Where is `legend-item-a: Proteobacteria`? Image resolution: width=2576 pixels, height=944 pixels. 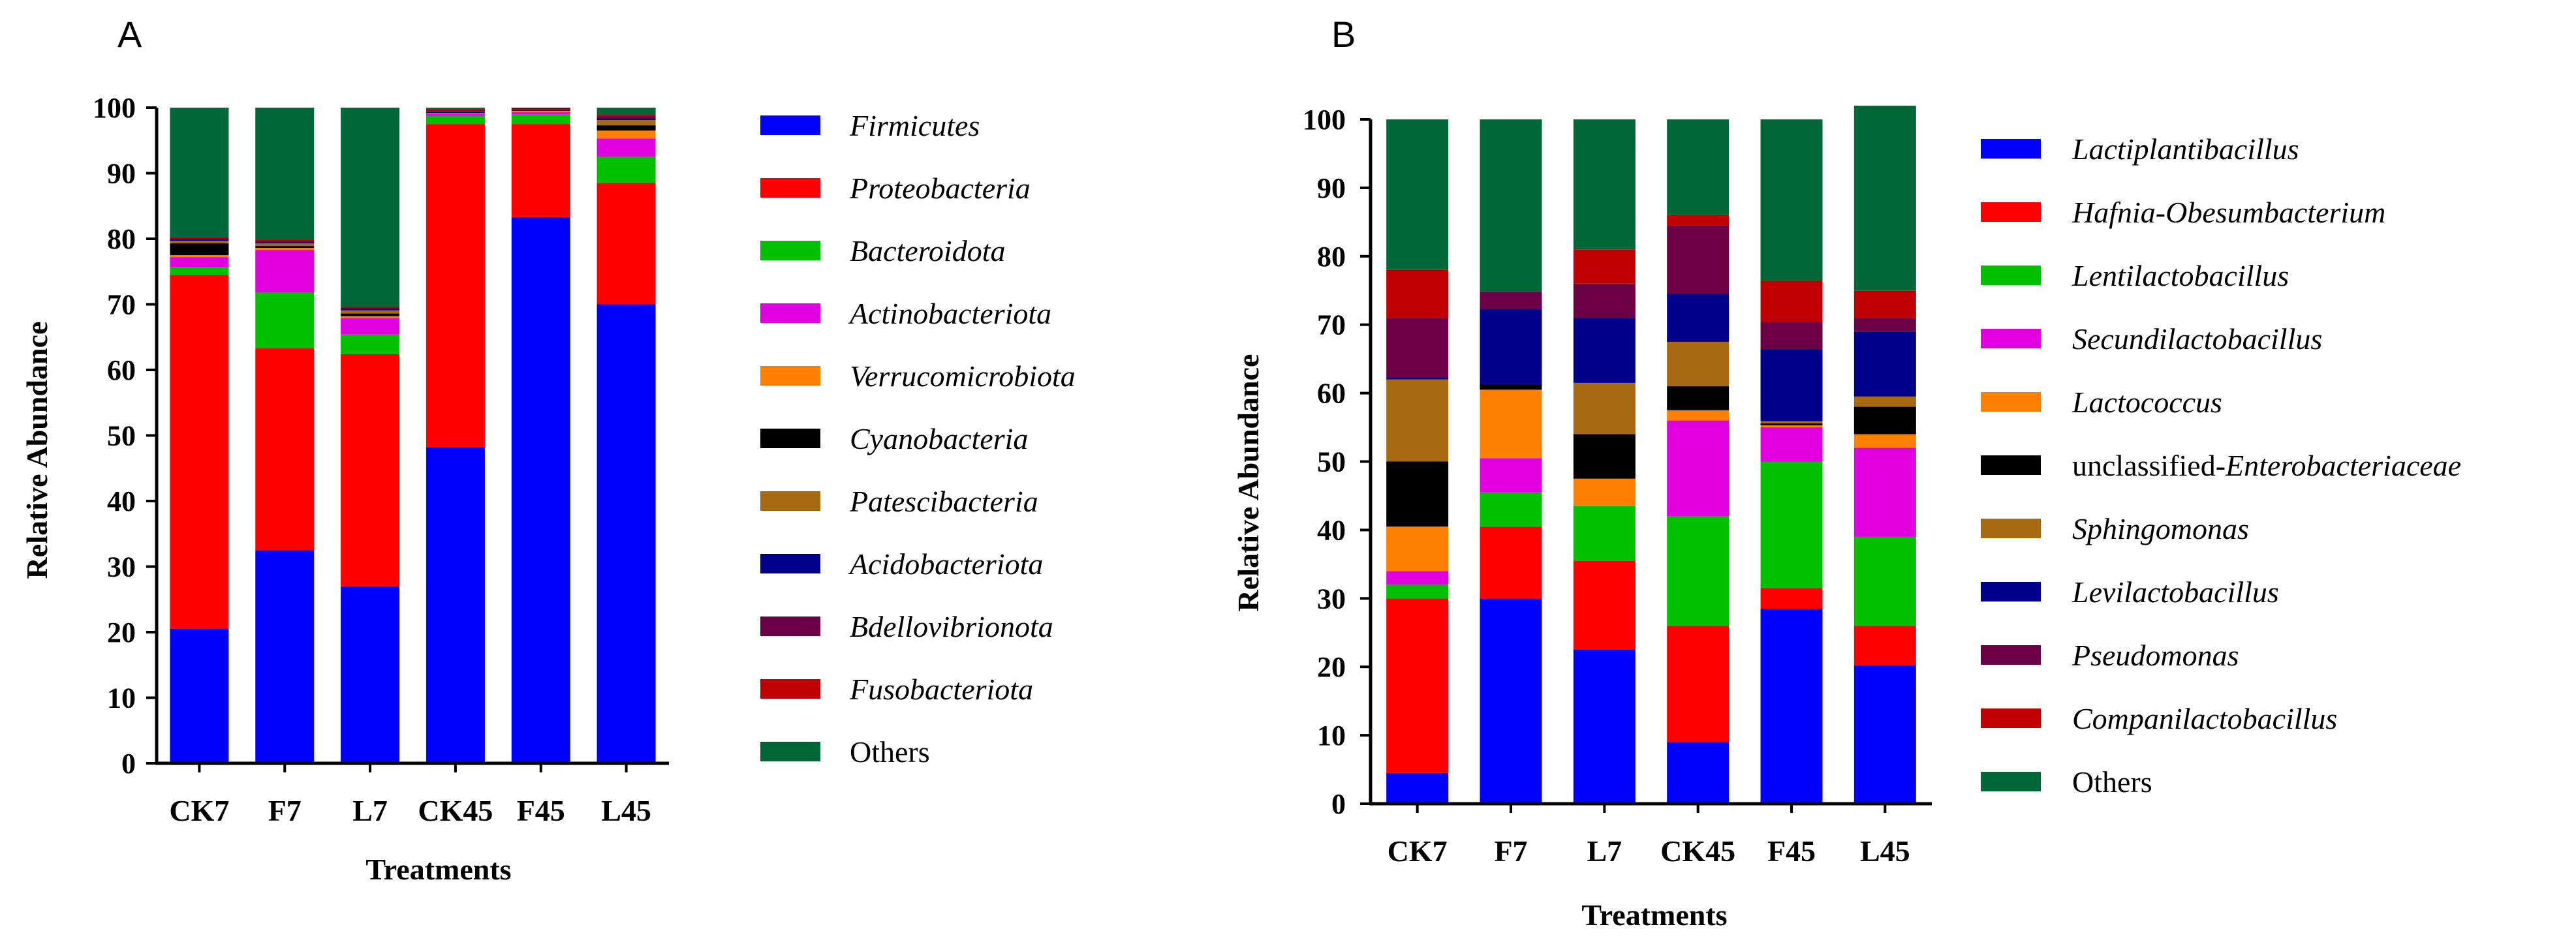 legend-item-a: Proteobacteria is located at coordinates (895, 188).